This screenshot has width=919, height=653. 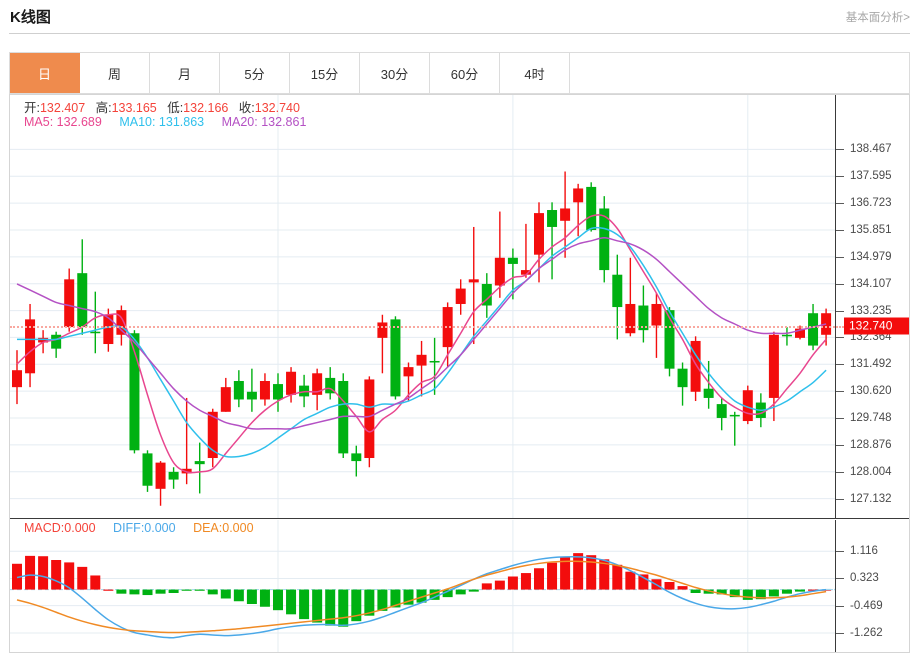 What do you see at coordinates (206, 108) in the screenshot?
I see `low-value: 132.166` at bounding box center [206, 108].